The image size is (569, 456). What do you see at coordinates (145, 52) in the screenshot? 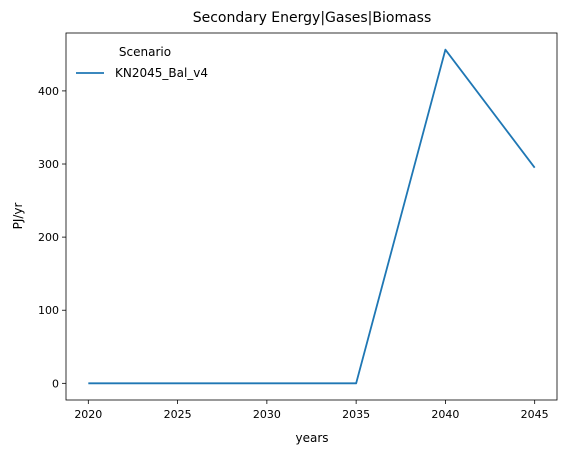
I see `legend-title: Scenario` at bounding box center [145, 52].